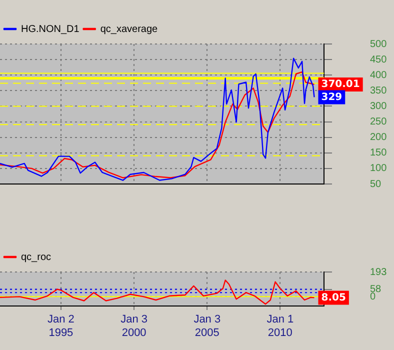 The height and width of the screenshot is (350, 394). What do you see at coordinates (379, 75) in the screenshot?
I see `y-tick-label: 400` at bounding box center [379, 75].